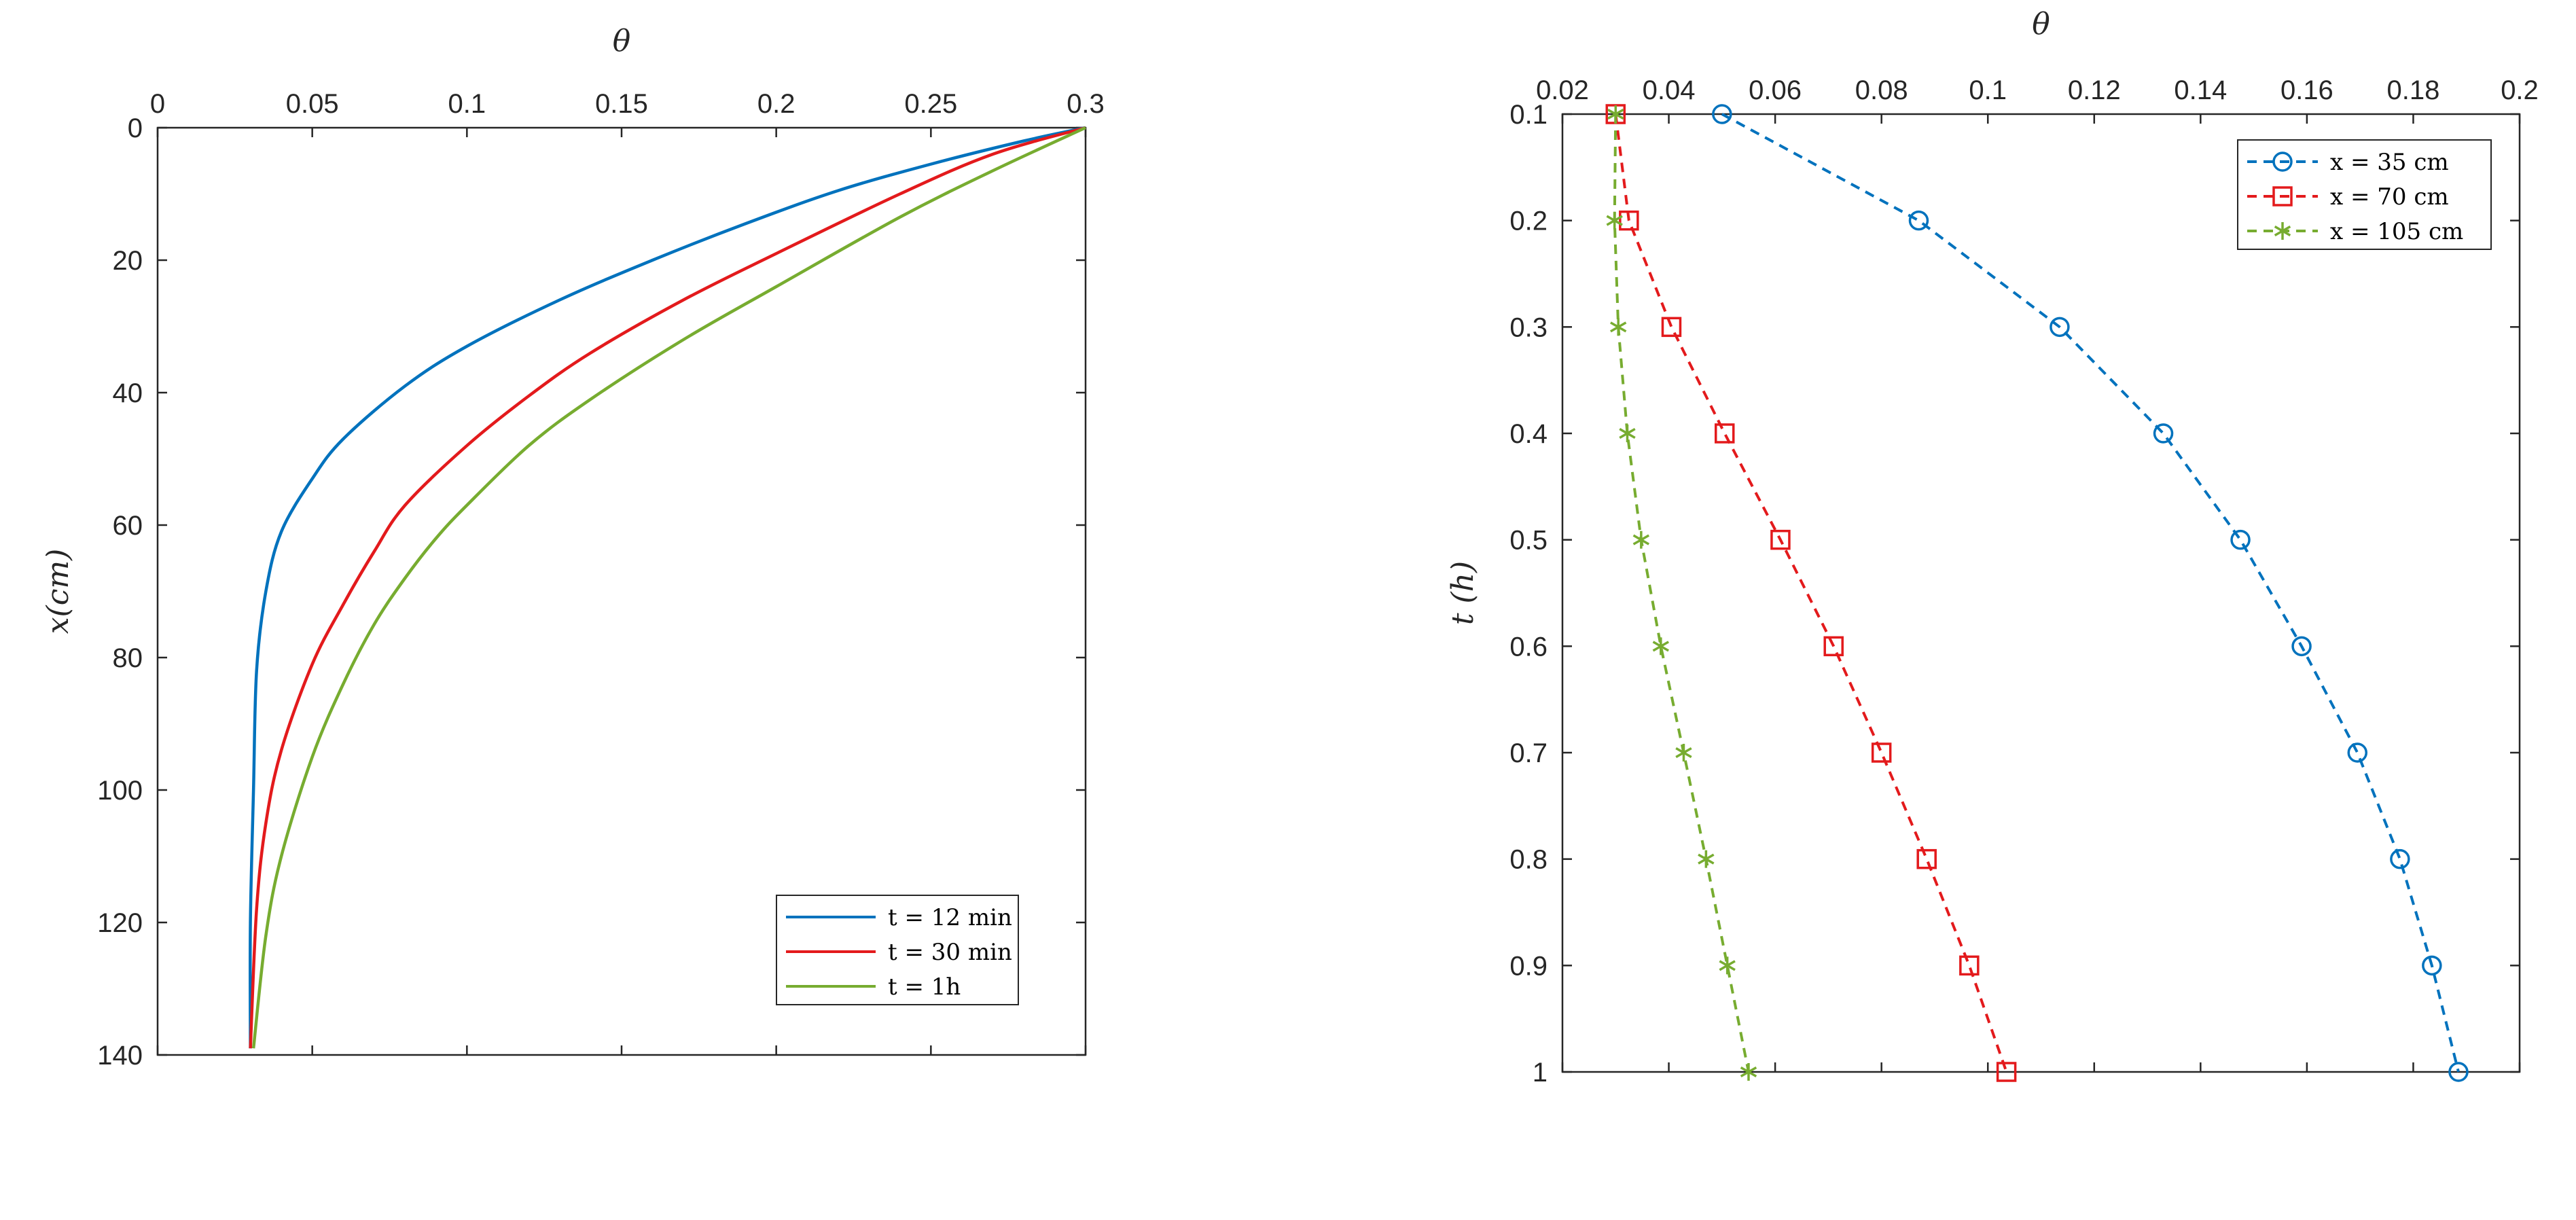 This screenshot has height=1220, width=2576. I want to click on legend-label: x = 105 cm, so click(2396, 231).